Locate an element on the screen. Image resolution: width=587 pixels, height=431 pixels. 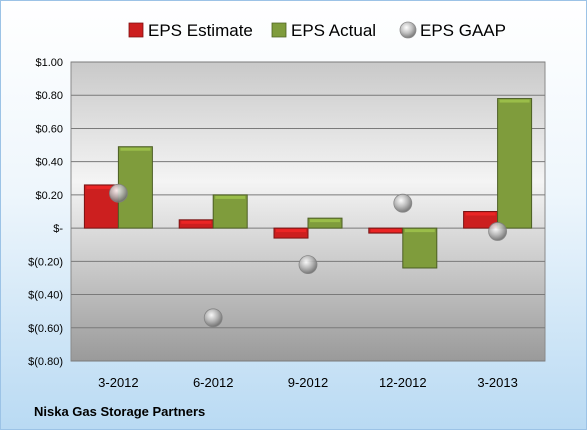
x-tick-label: 12-2012 is located at coordinates (403, 382).